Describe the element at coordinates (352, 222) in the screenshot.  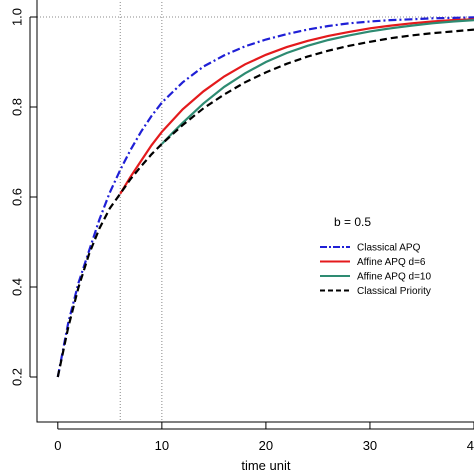
I see `legend-title: b = 0.5` at that location.